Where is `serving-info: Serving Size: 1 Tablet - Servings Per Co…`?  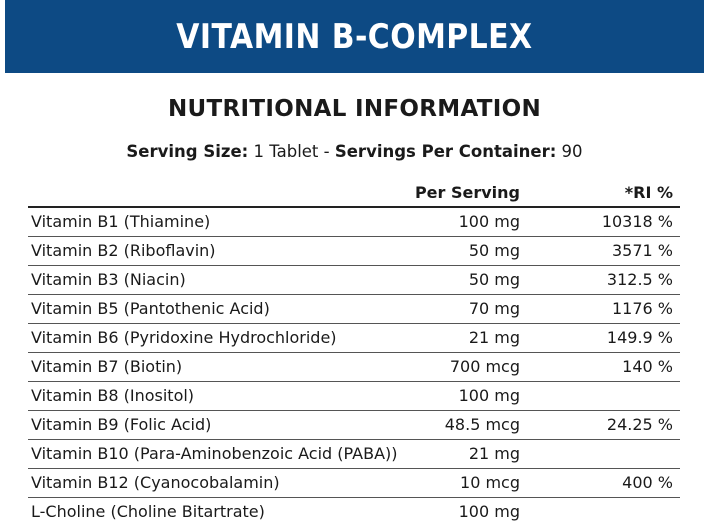 serving-info: Serving Size: 1 Tablet - Servings Per Co… is located at coordinates (354, 151).